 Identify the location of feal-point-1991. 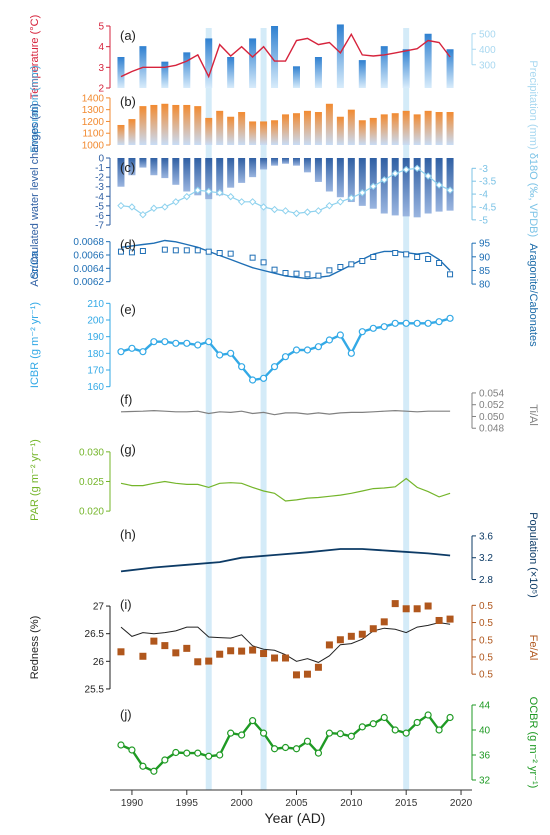
(143, 656).